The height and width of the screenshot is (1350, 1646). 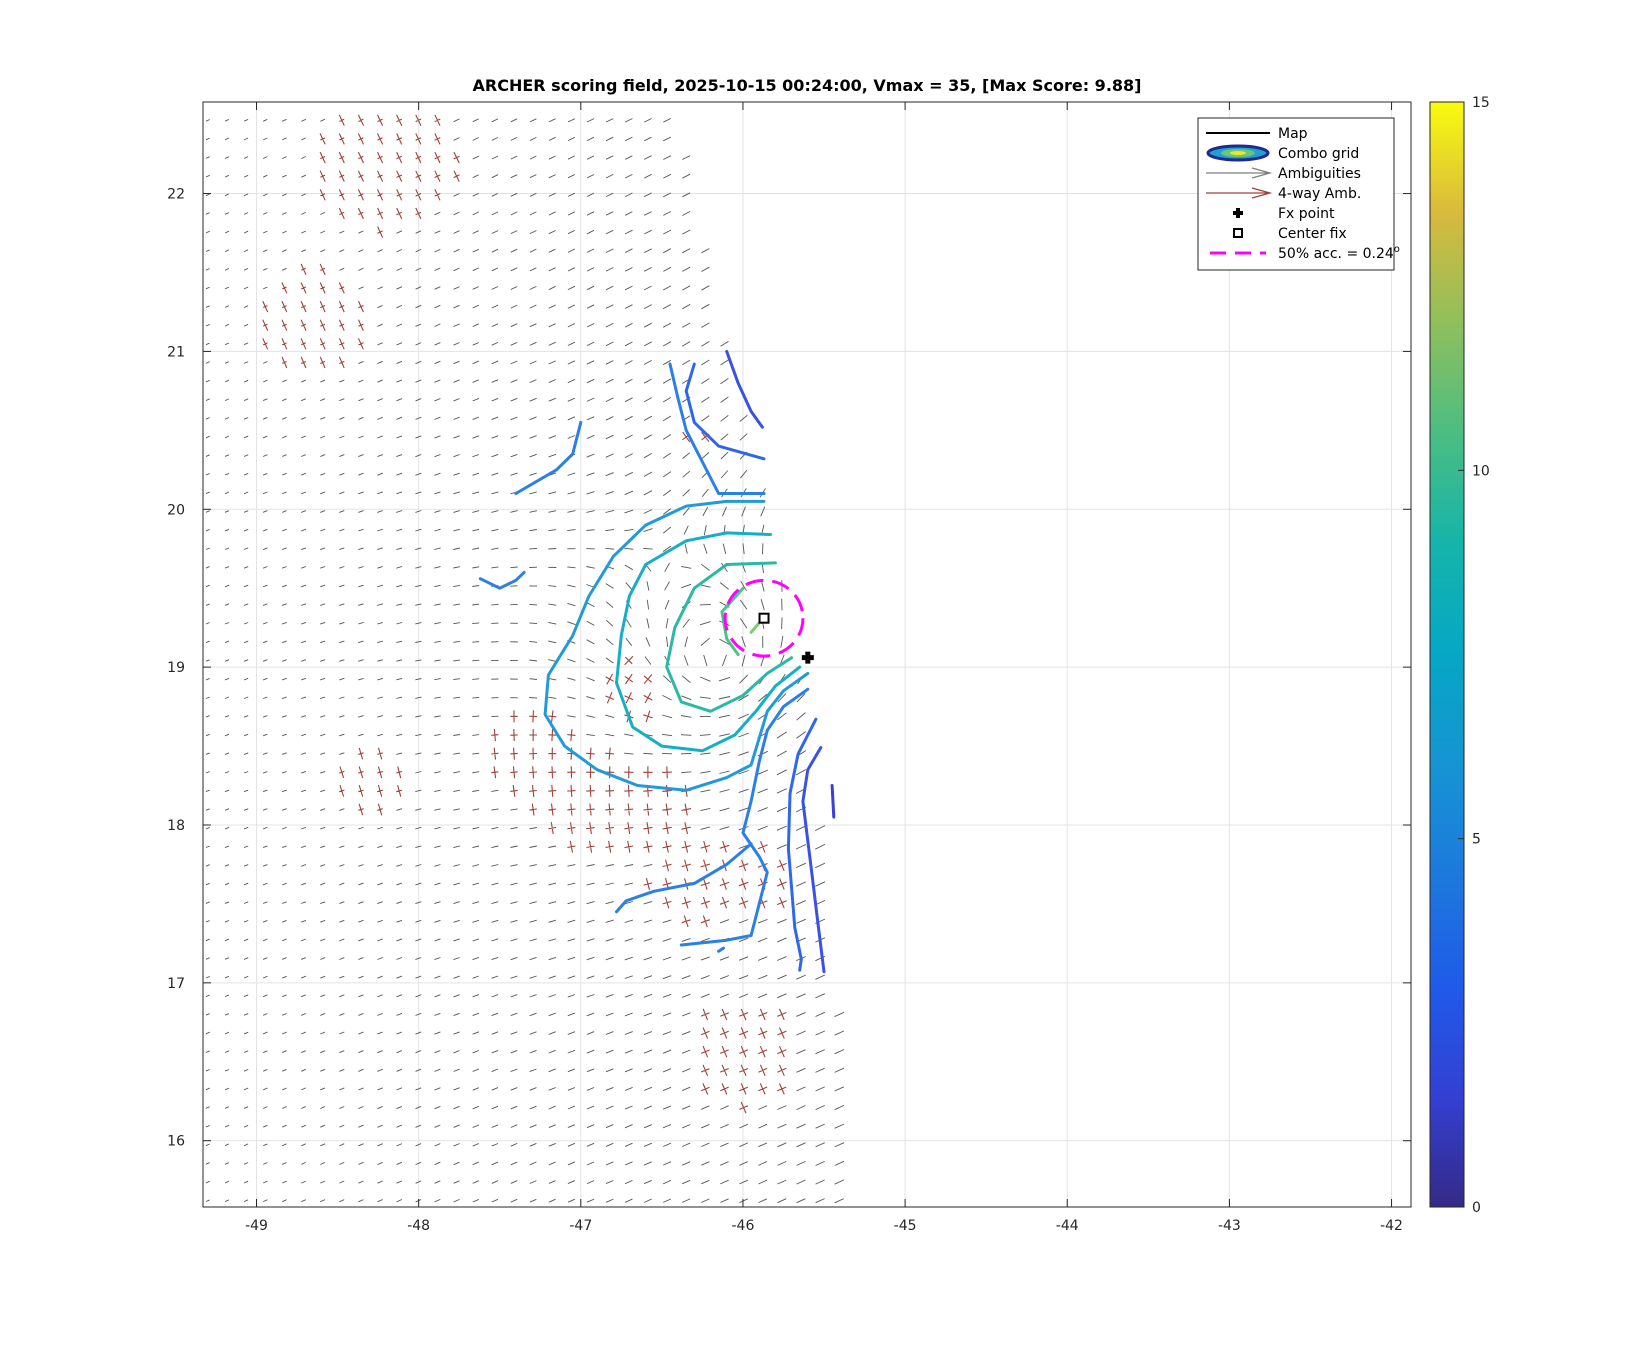 What do you see at coordinates (1339, 253) in the screenshot?
I see `legend-label: 50% acc. = 0.24o` at bounding box center [1339, 253].